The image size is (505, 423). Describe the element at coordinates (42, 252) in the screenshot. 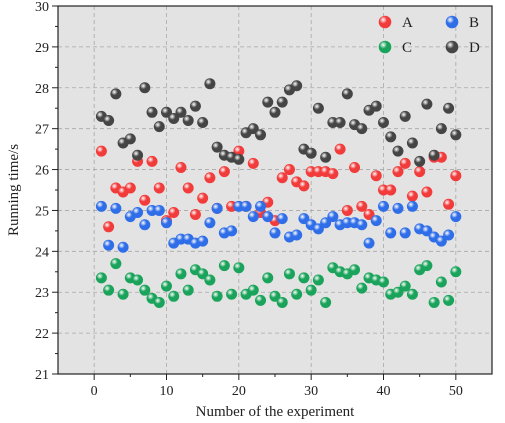

I see `y-tick-label: 24` at that location.